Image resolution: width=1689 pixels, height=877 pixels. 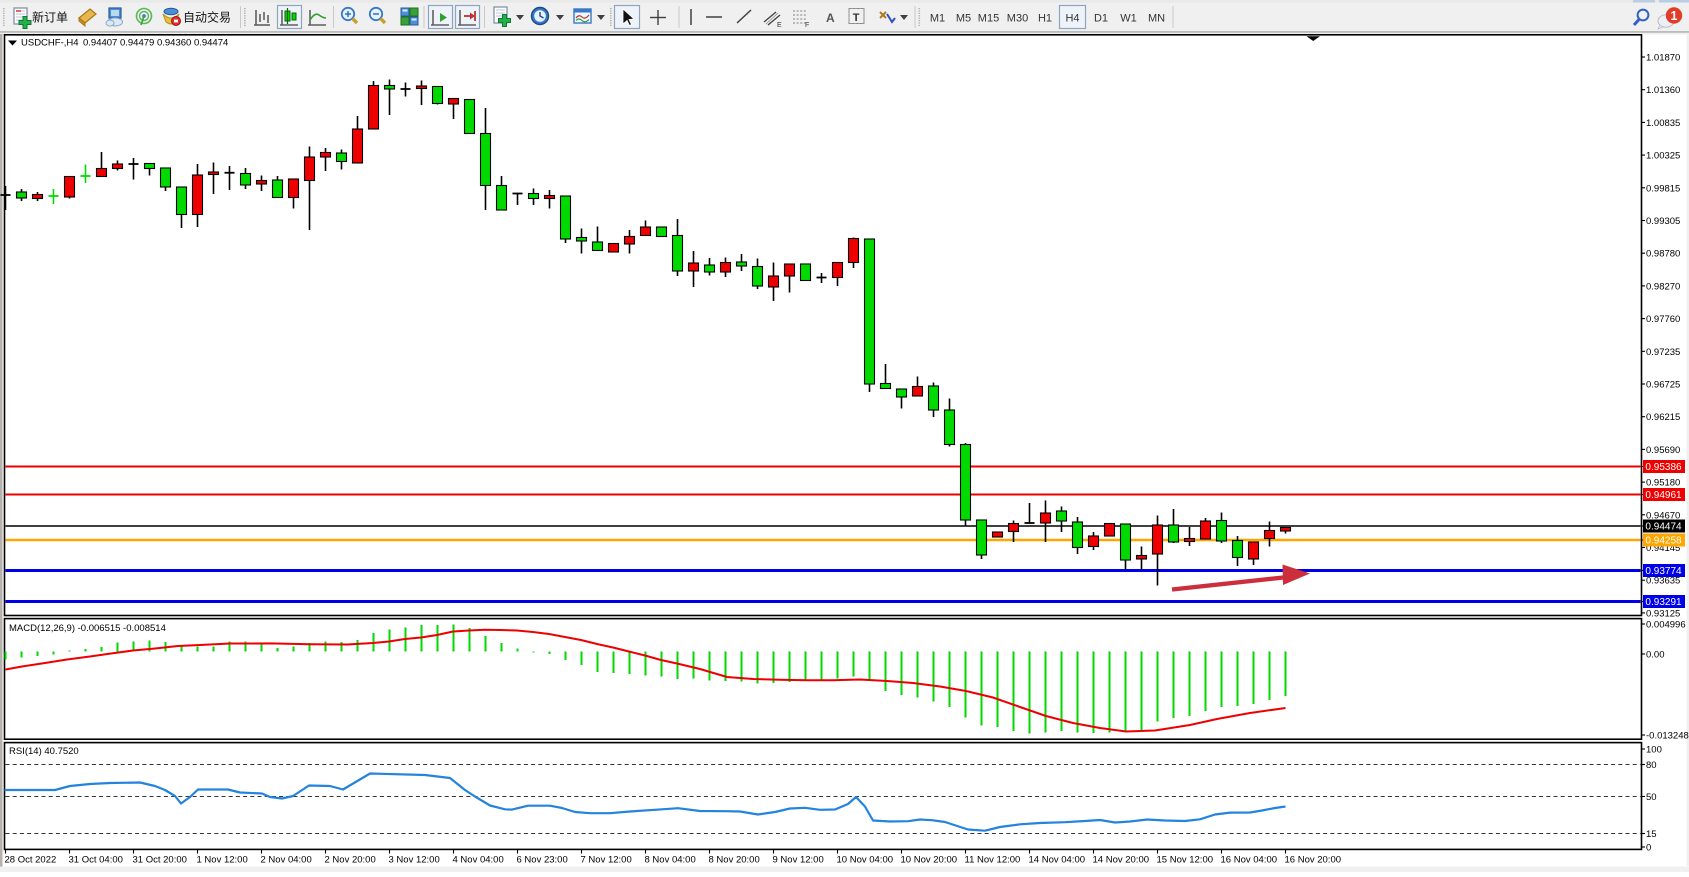 What do you see at coordinates (937, 19) in the screenshot?
I see `svg-text: M1` at bounding box center [937, 19].